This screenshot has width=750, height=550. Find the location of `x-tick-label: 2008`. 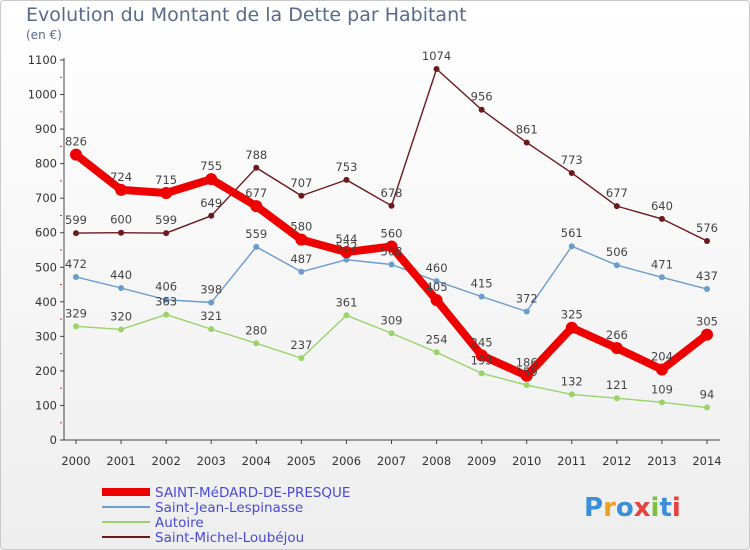

x-tick-label: 2008 is located at coordinates (436, 461).